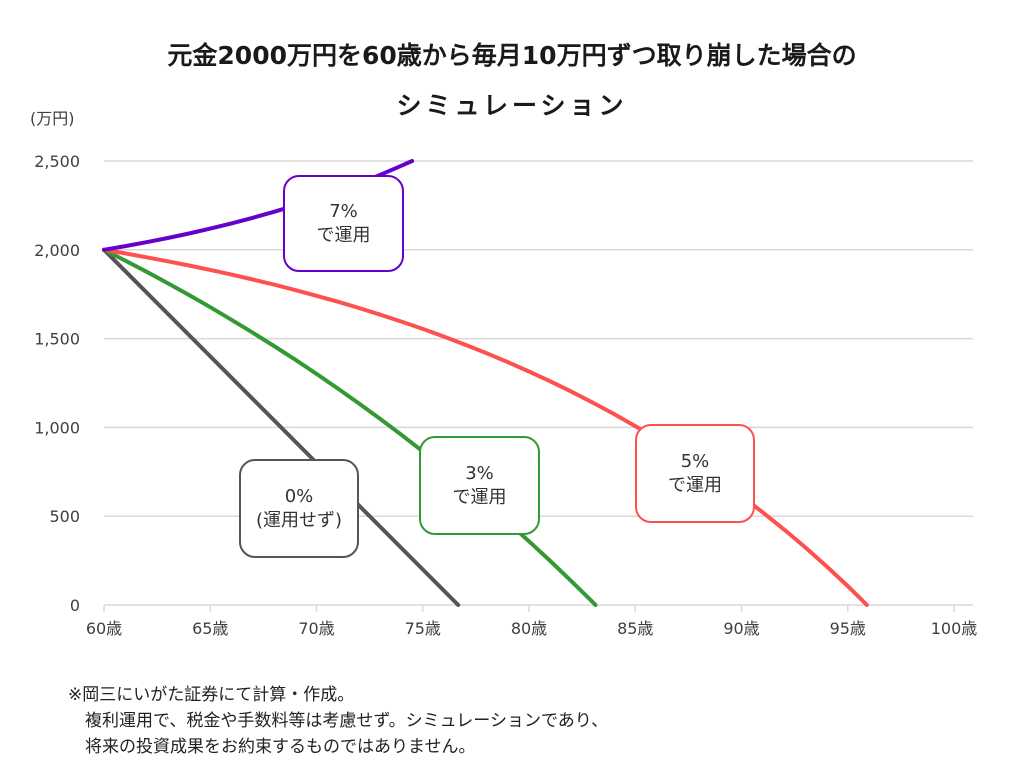 The image size is (1024, 777). Describe the element at coordinates (848, 628) in the screenshot. I see `x-tick-label: 95歳` at that location.